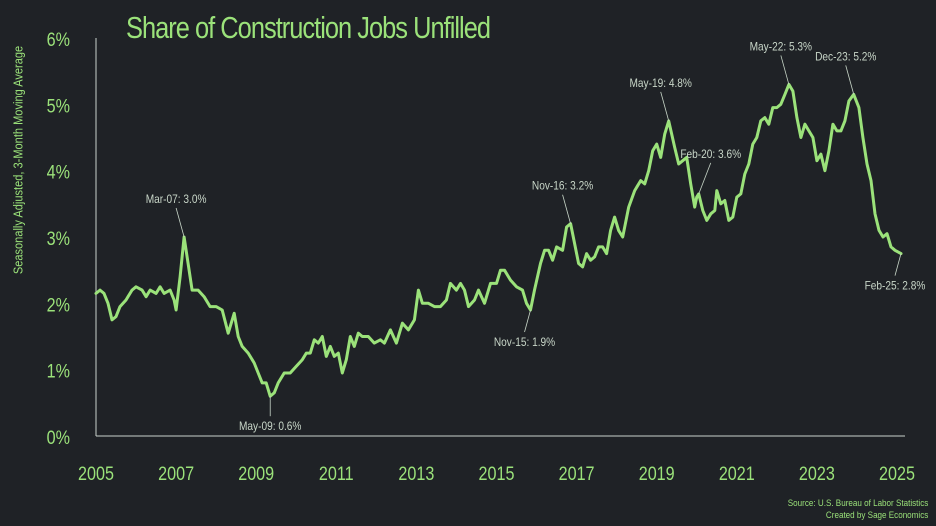 This screenshot has width=936, height=526. What do you see at coordinates (59, 438) in the screenshot?
I see `y-tick-label: 0%` at bounding box center [59, 438].